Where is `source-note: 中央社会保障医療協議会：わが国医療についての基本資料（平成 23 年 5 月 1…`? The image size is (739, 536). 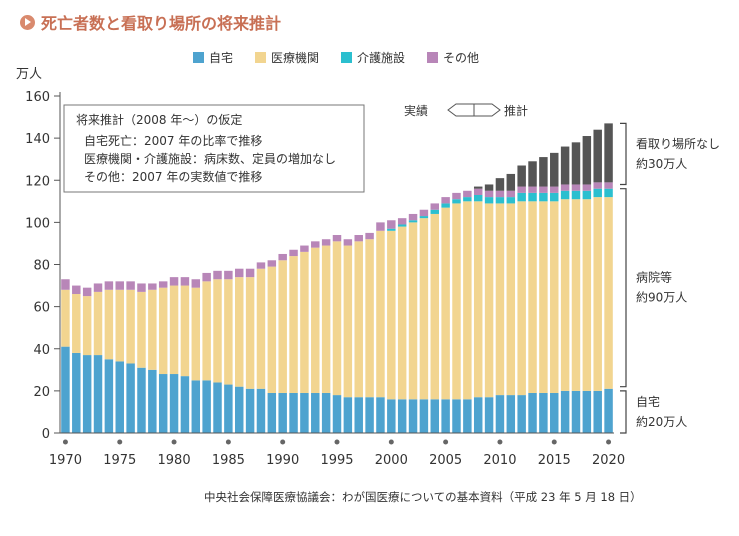
source-note: 中央社会保障医療協議会：わが国医療についての基本資料（平成 23 年 5 月 1… is located at coordinates (423, 497).